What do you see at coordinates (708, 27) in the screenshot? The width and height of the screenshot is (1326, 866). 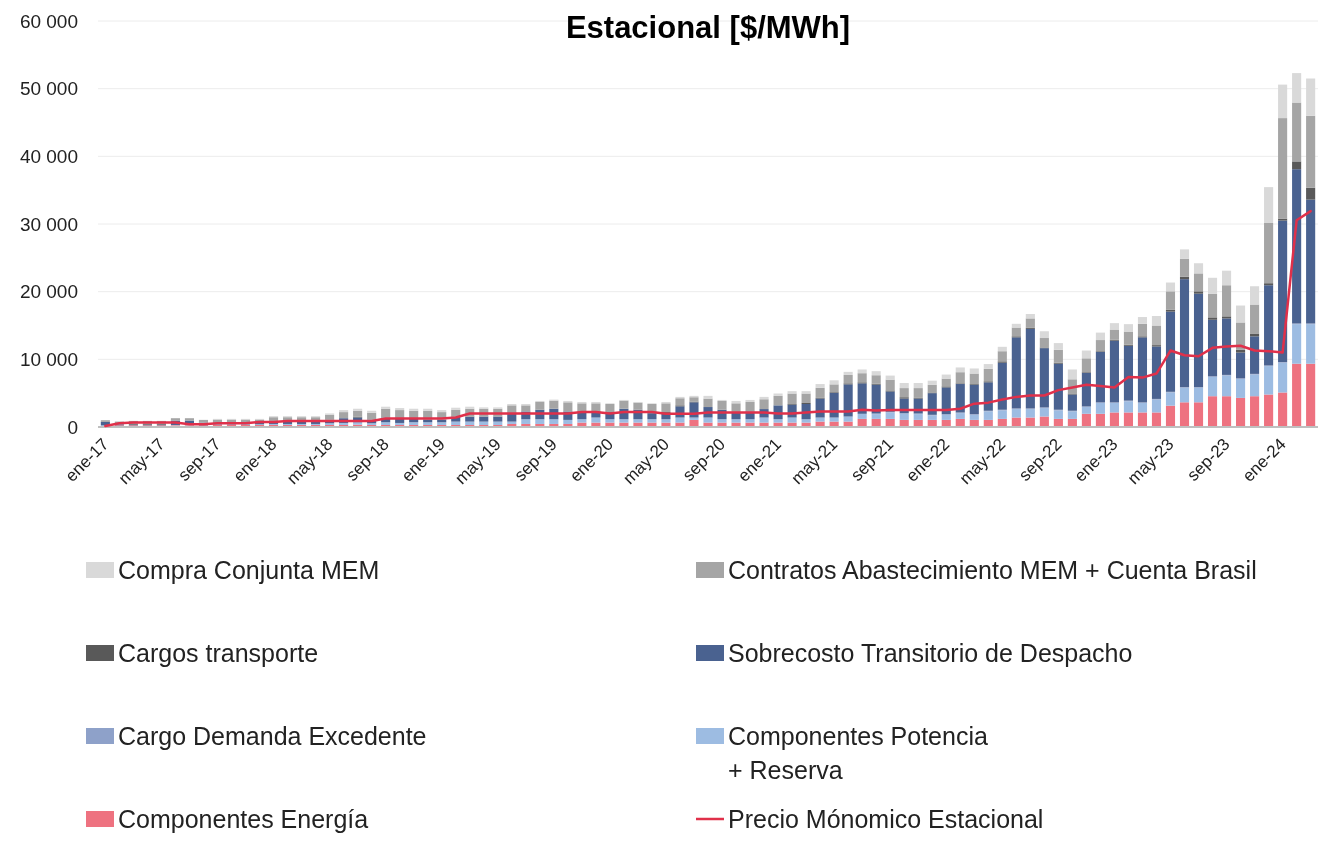 I see `chart-title: Estacional [$/MWh]` at bounding box center [708, 27].